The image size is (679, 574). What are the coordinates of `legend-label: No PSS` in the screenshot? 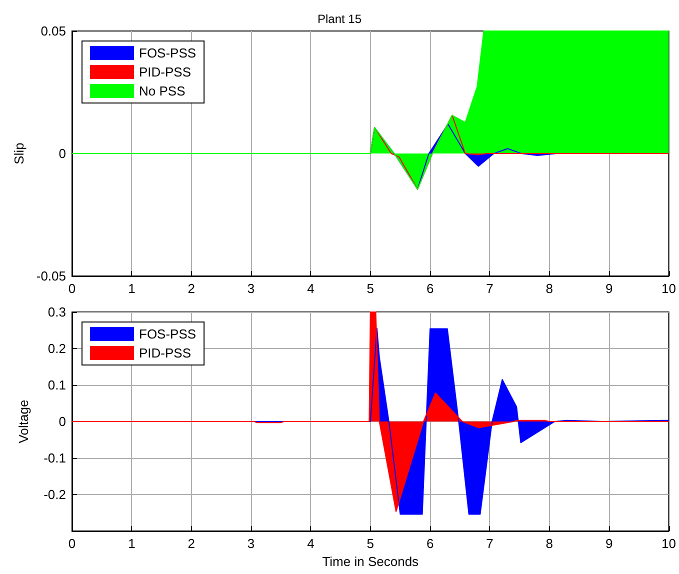 It's located at (162, 91).